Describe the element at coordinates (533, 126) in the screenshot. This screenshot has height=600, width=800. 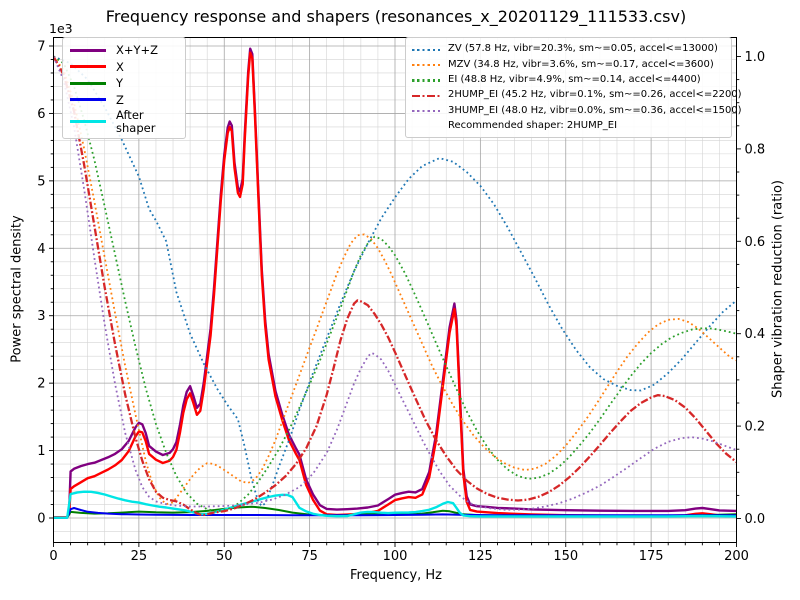
I see `legend-note: Recommended shaper: 2HUMP_EI` at that location.